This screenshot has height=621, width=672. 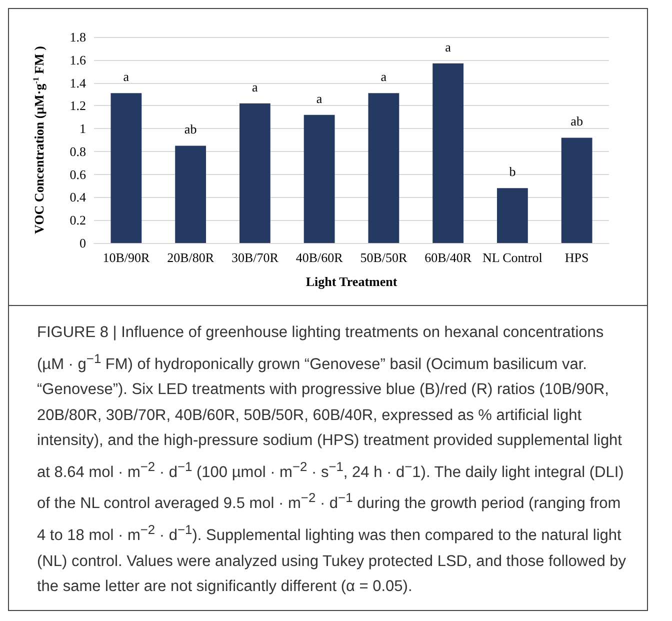 What do you see at coordinates (78, 60) in the screenshot?
I see `y-tick-label: 1.6` at bounding box center [78, 60].